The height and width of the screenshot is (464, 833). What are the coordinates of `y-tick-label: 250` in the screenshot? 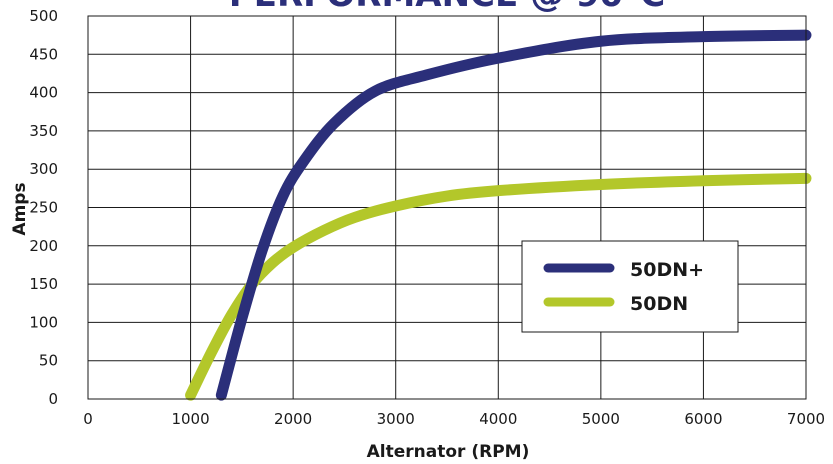 It's located at (43, 208).